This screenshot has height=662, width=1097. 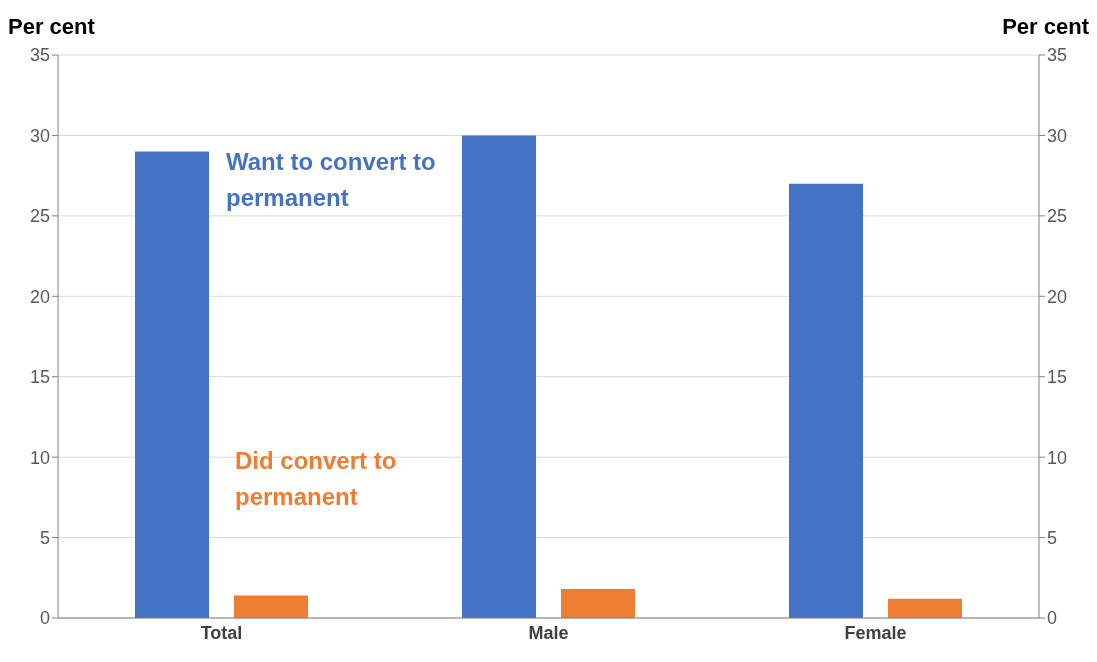 I want to click on y2-tick-label: 0, so click(x=1052, y=618).